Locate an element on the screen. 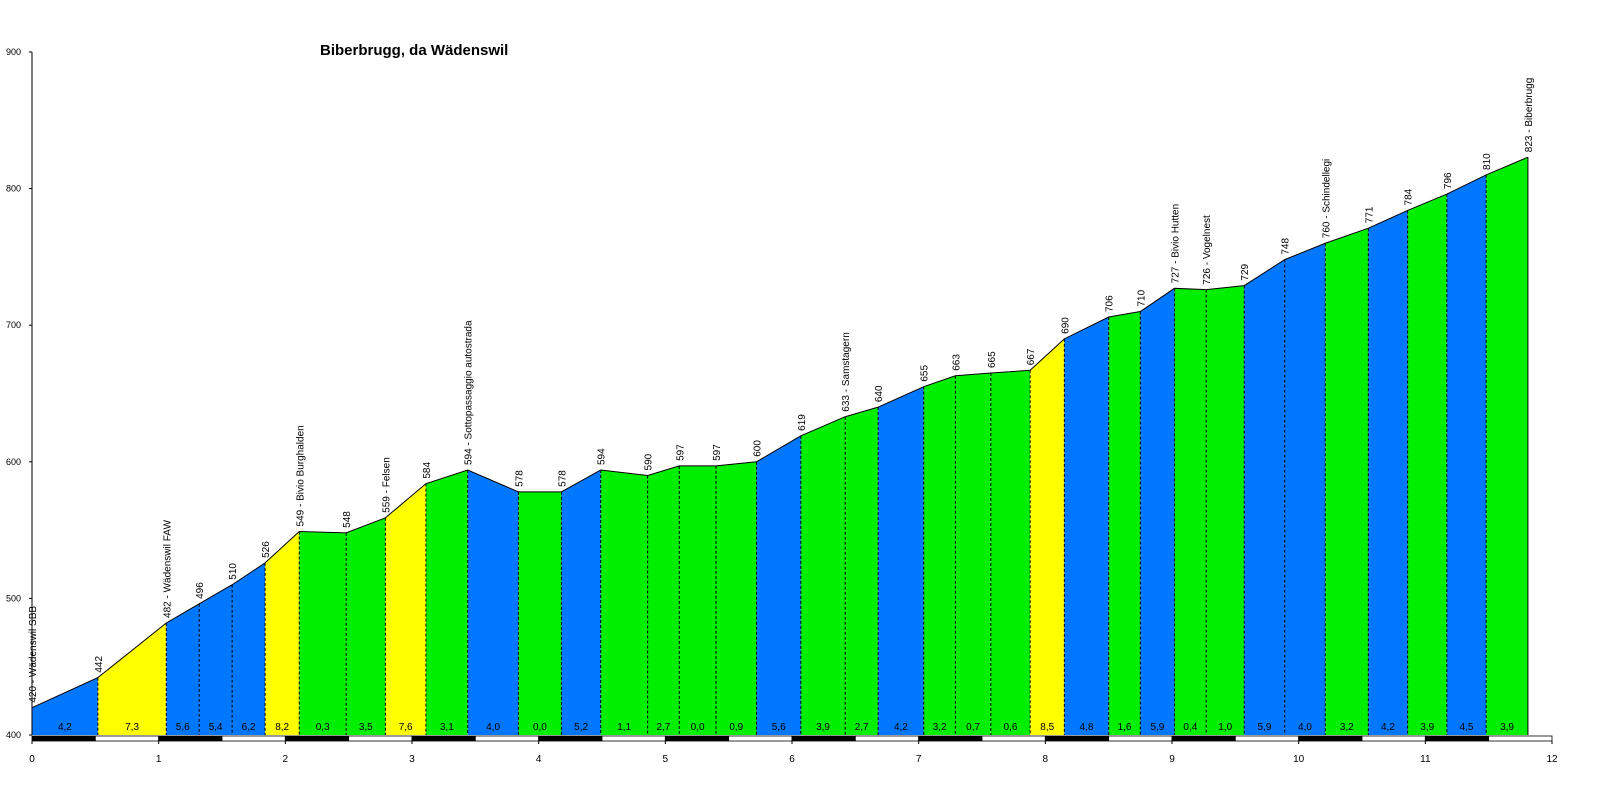  elevation-label: 584 is located at coordinates (427, 470).